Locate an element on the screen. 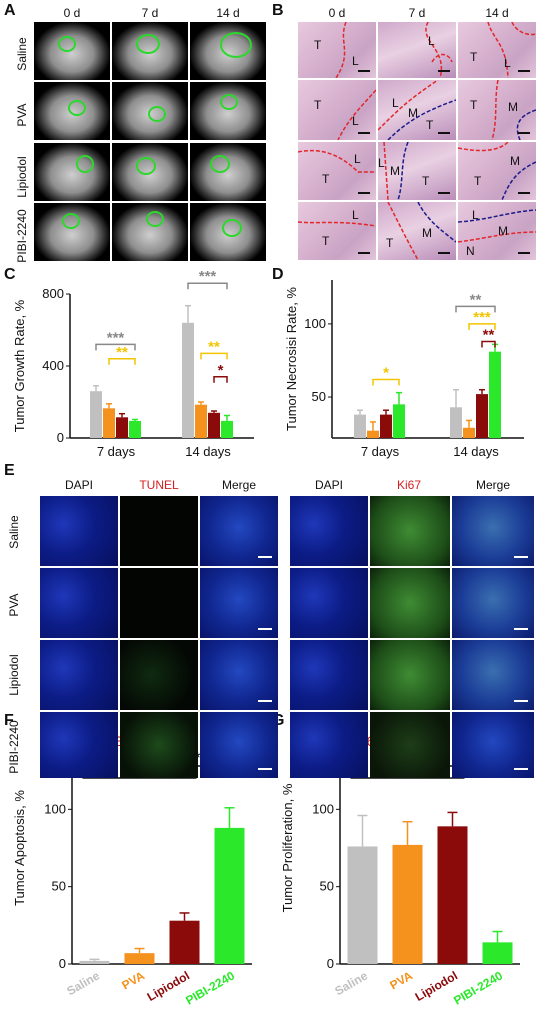 This screenshot has height=1017, width=538. panel-label-c: C is located at coordinates (10, 274).